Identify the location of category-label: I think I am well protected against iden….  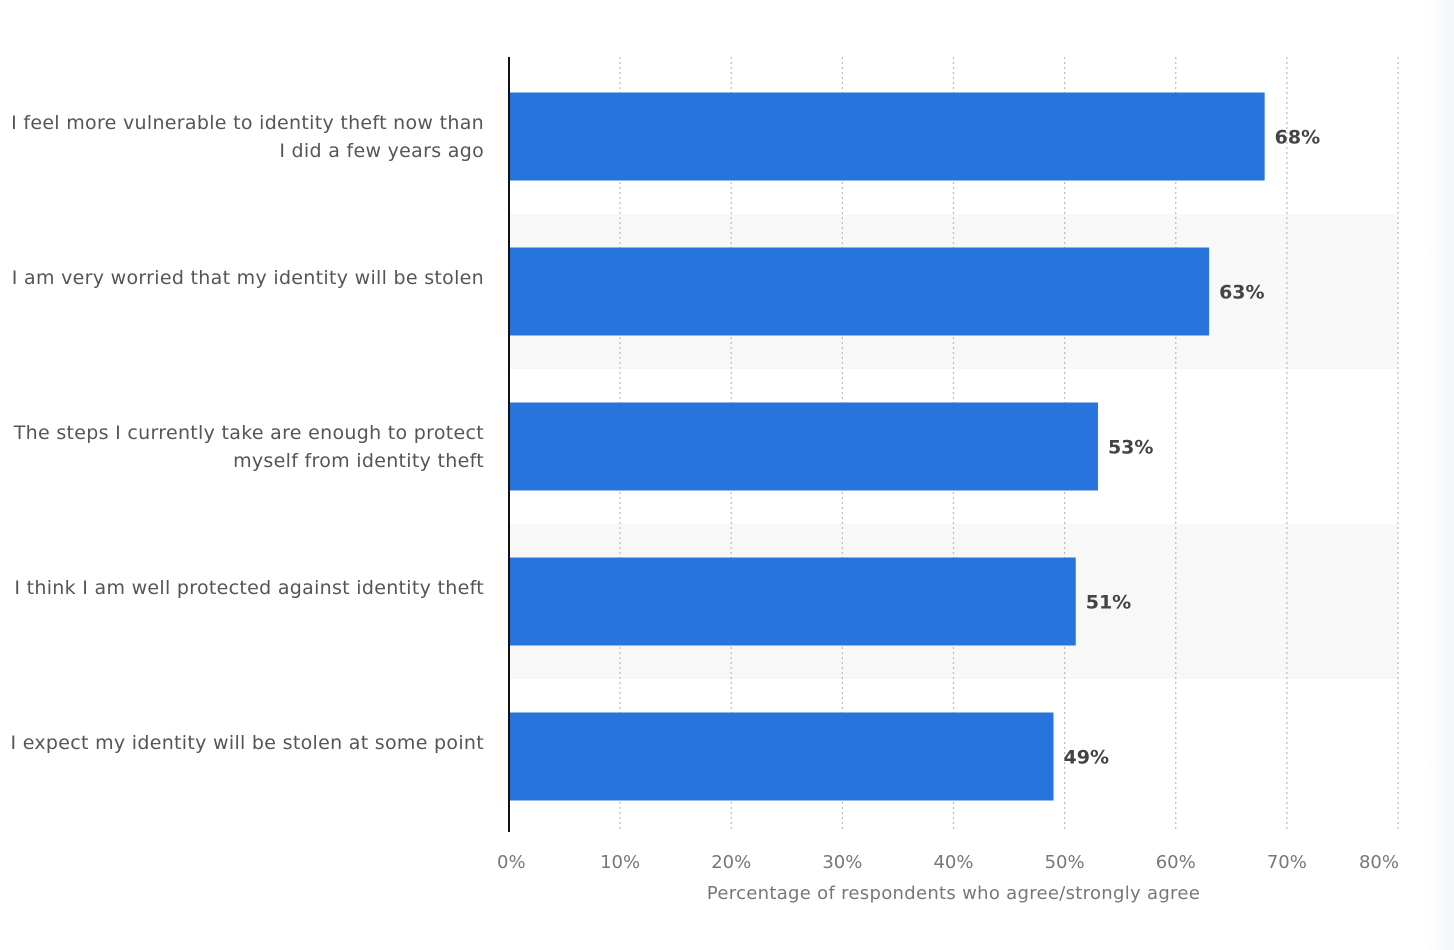
(249, 587).